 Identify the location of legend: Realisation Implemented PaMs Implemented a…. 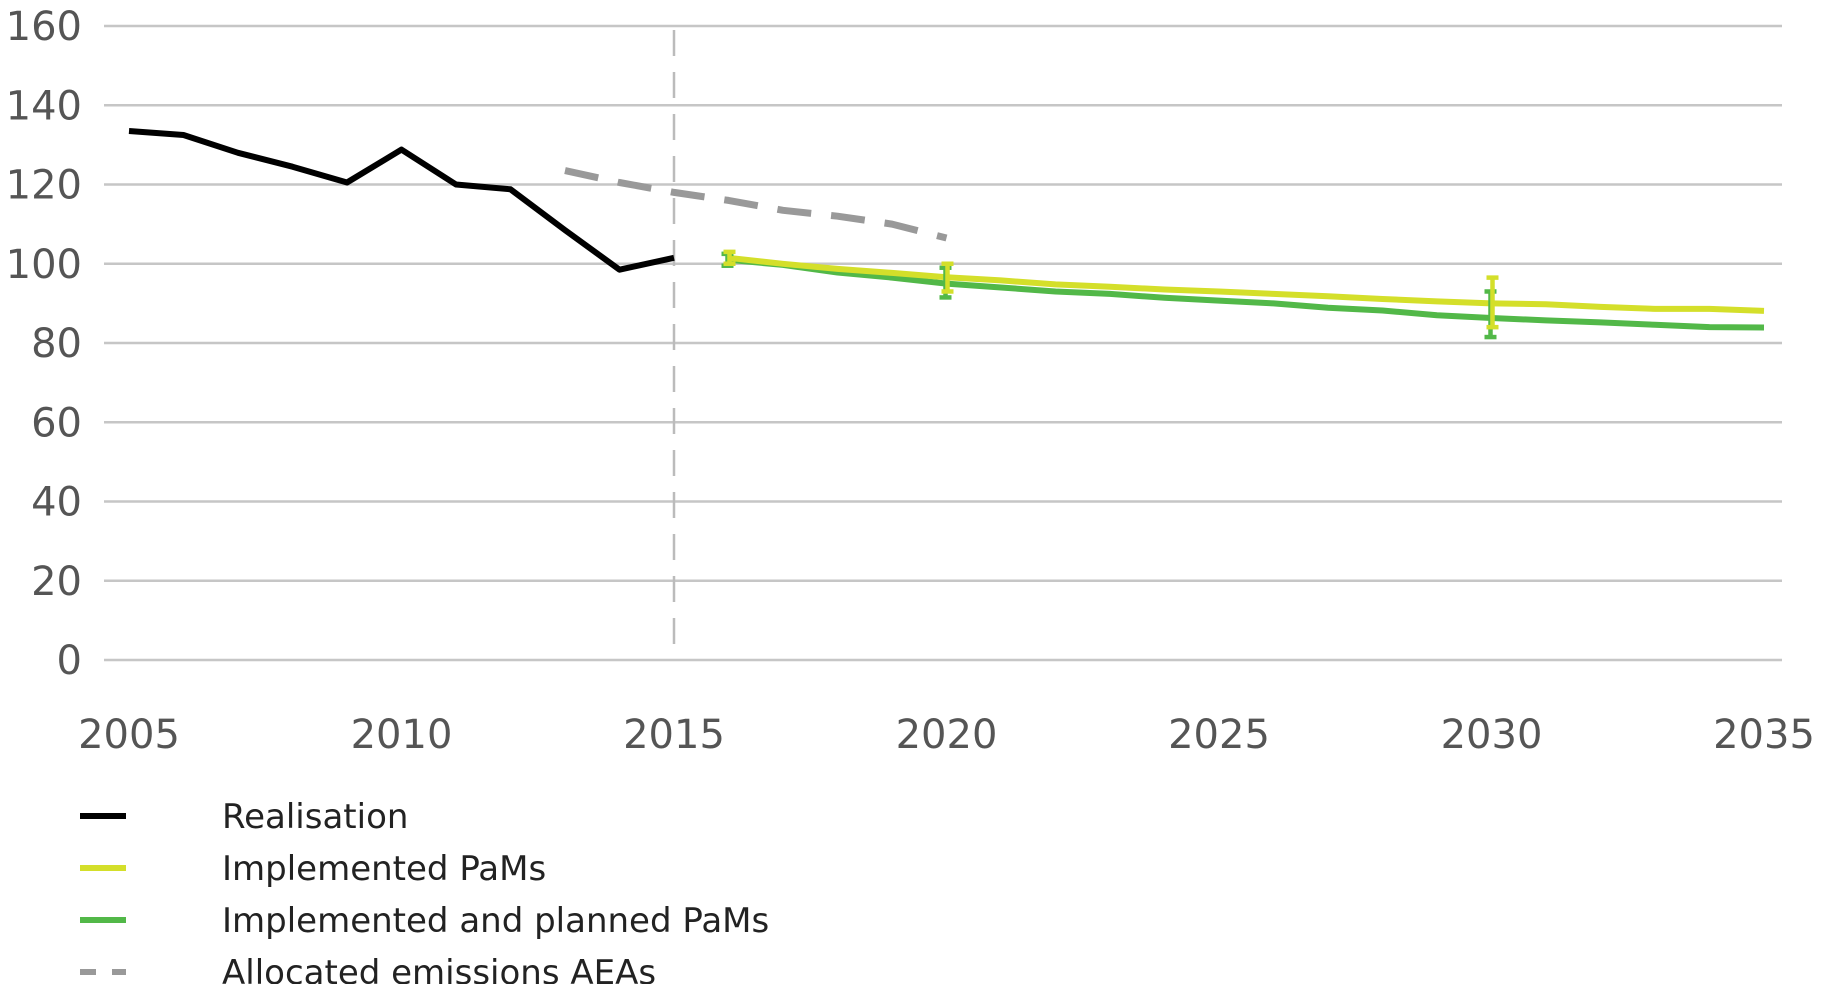
(424, 890).